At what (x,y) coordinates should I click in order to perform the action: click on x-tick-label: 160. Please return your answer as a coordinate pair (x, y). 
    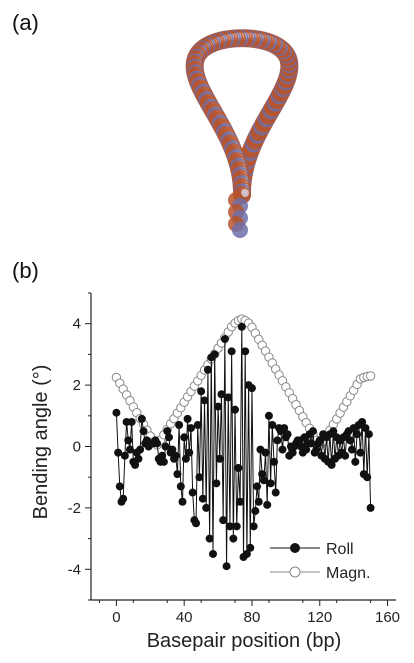
    Looking at the image, I should click on (387, 617).